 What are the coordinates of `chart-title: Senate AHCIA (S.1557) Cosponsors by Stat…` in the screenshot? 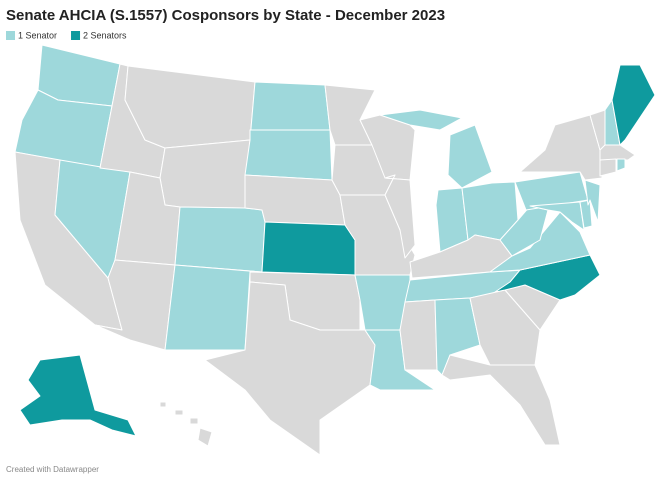 It's located at (225, 15).